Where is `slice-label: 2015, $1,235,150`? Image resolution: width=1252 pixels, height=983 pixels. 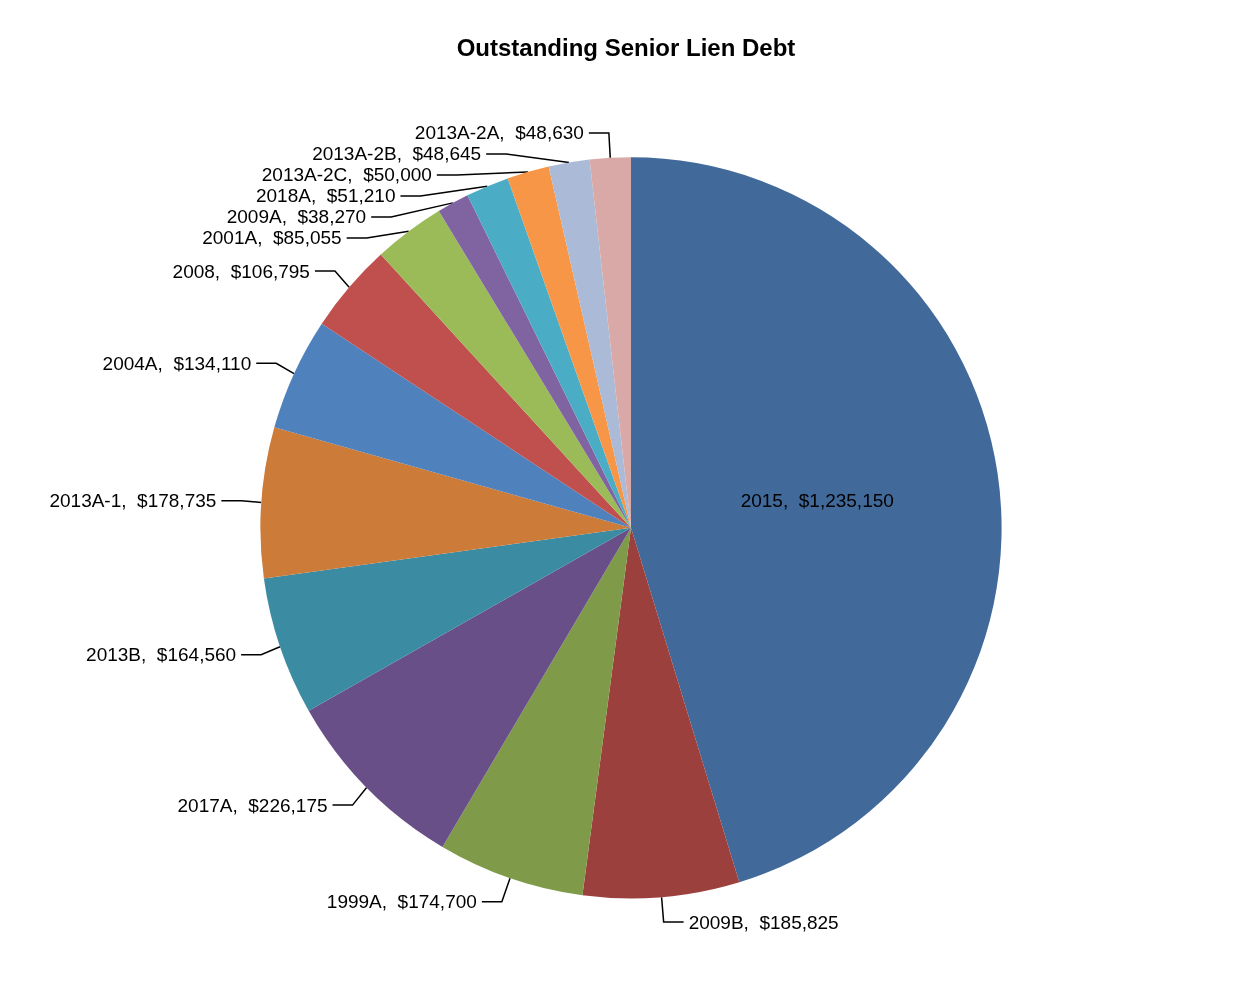 slice-label: 2015, $1,235,150 is located at coordinates (817, 500).